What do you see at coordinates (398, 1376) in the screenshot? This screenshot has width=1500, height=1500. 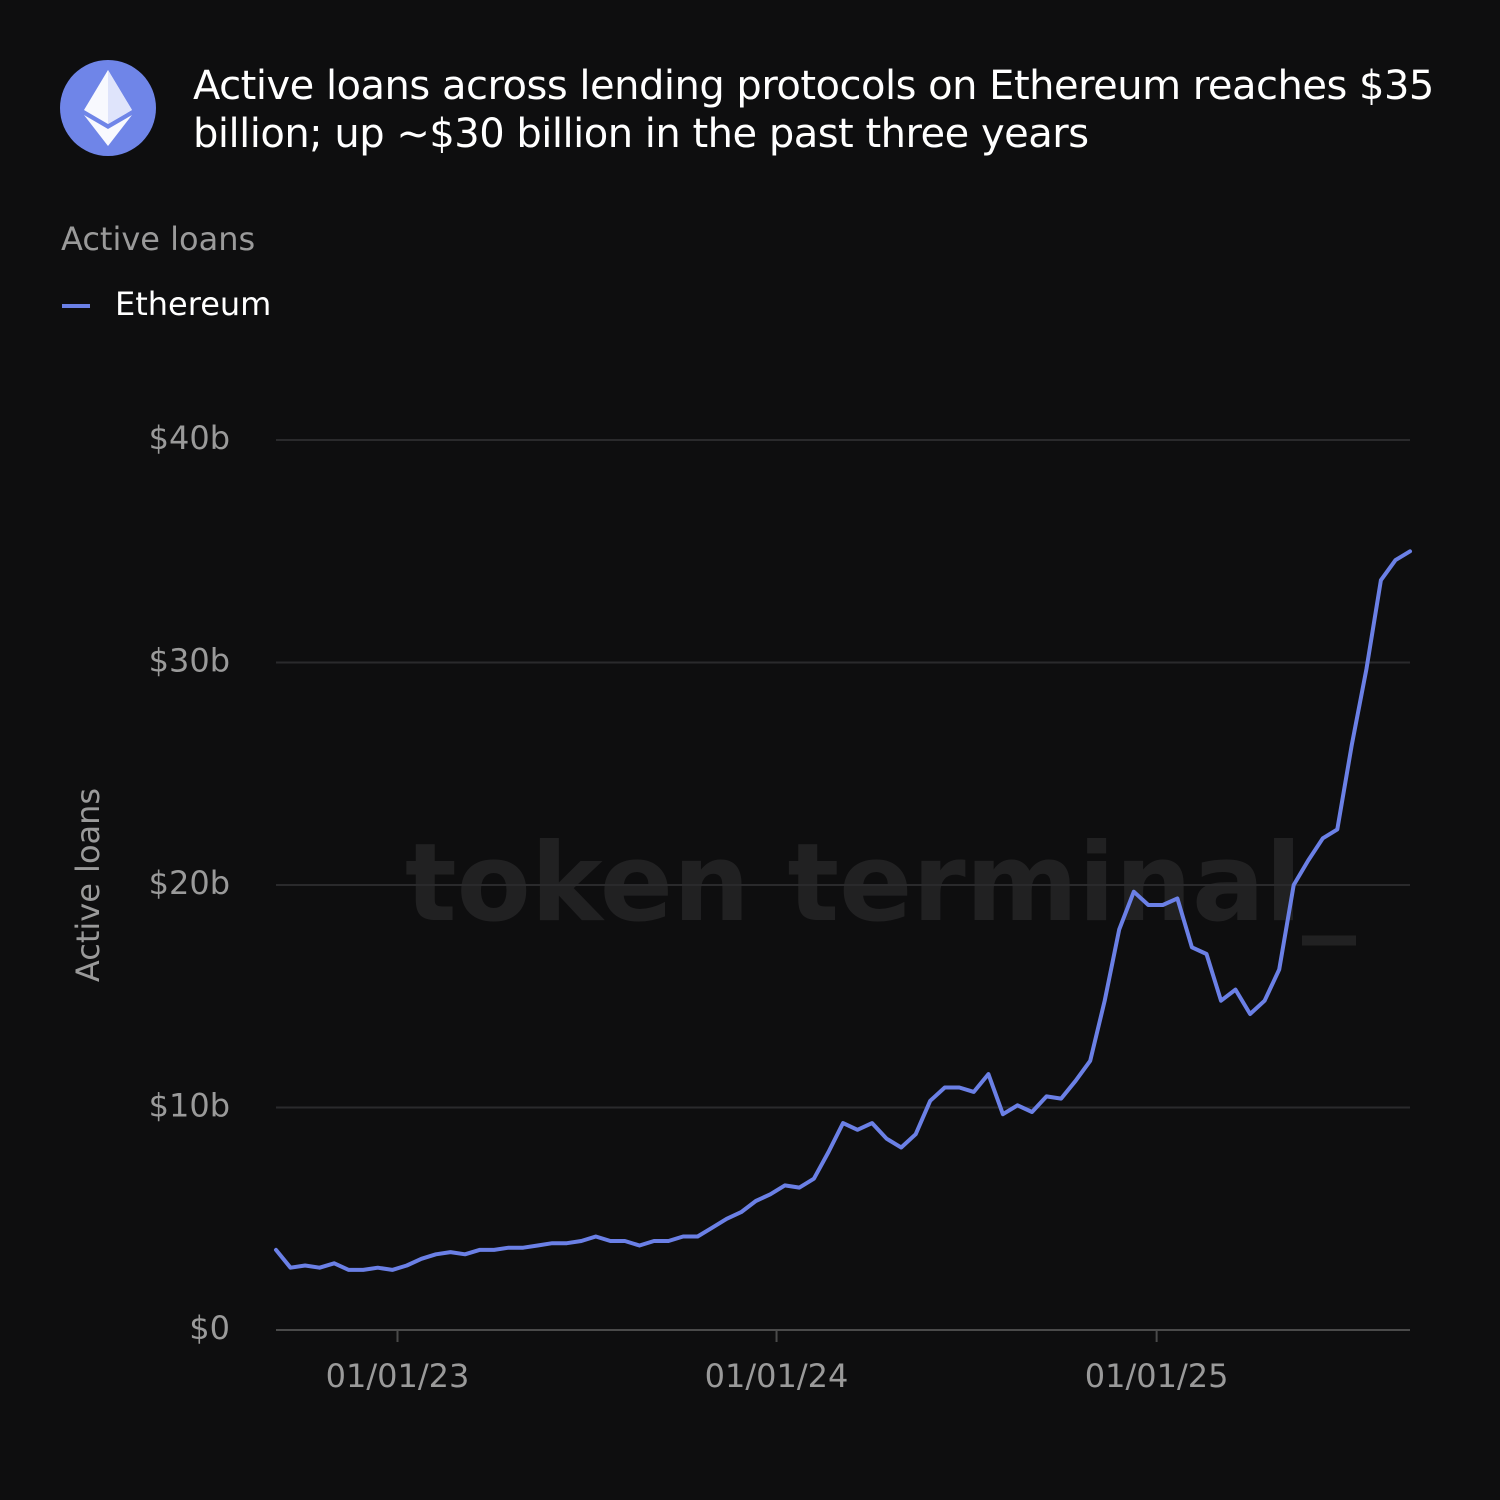 I see `x-tick-label: 01/01/23` at bounding box center [398, 1376].